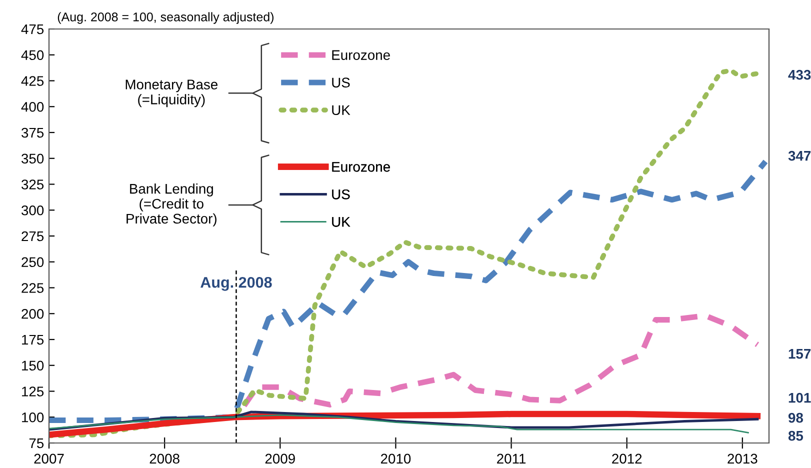 This screenshot has height=468, width=811. Describe the element at coordinates (171, 205) in the screenshot. I see `annotation: Bank Lending (=Credit to Private Sector)` at that location.